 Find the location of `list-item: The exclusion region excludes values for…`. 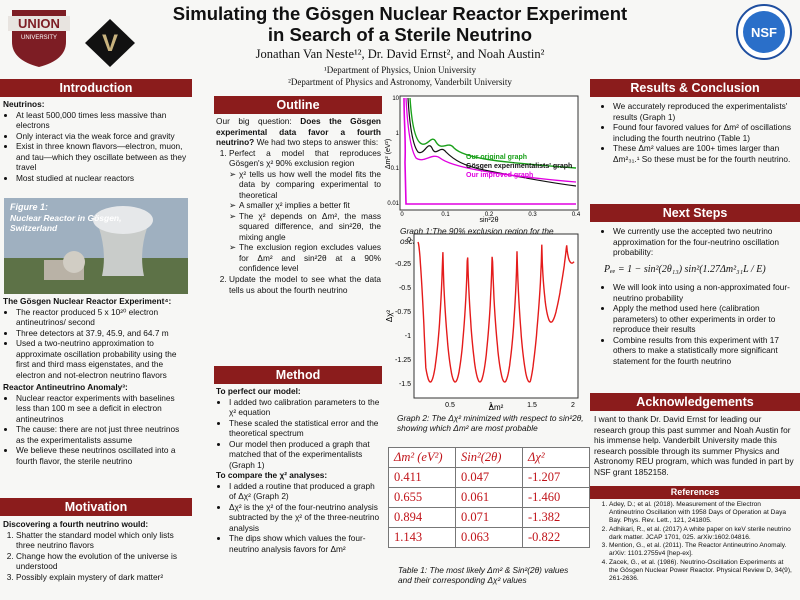

list-item: The exclusion region excludes values for… is located at coordinates (310, 258).